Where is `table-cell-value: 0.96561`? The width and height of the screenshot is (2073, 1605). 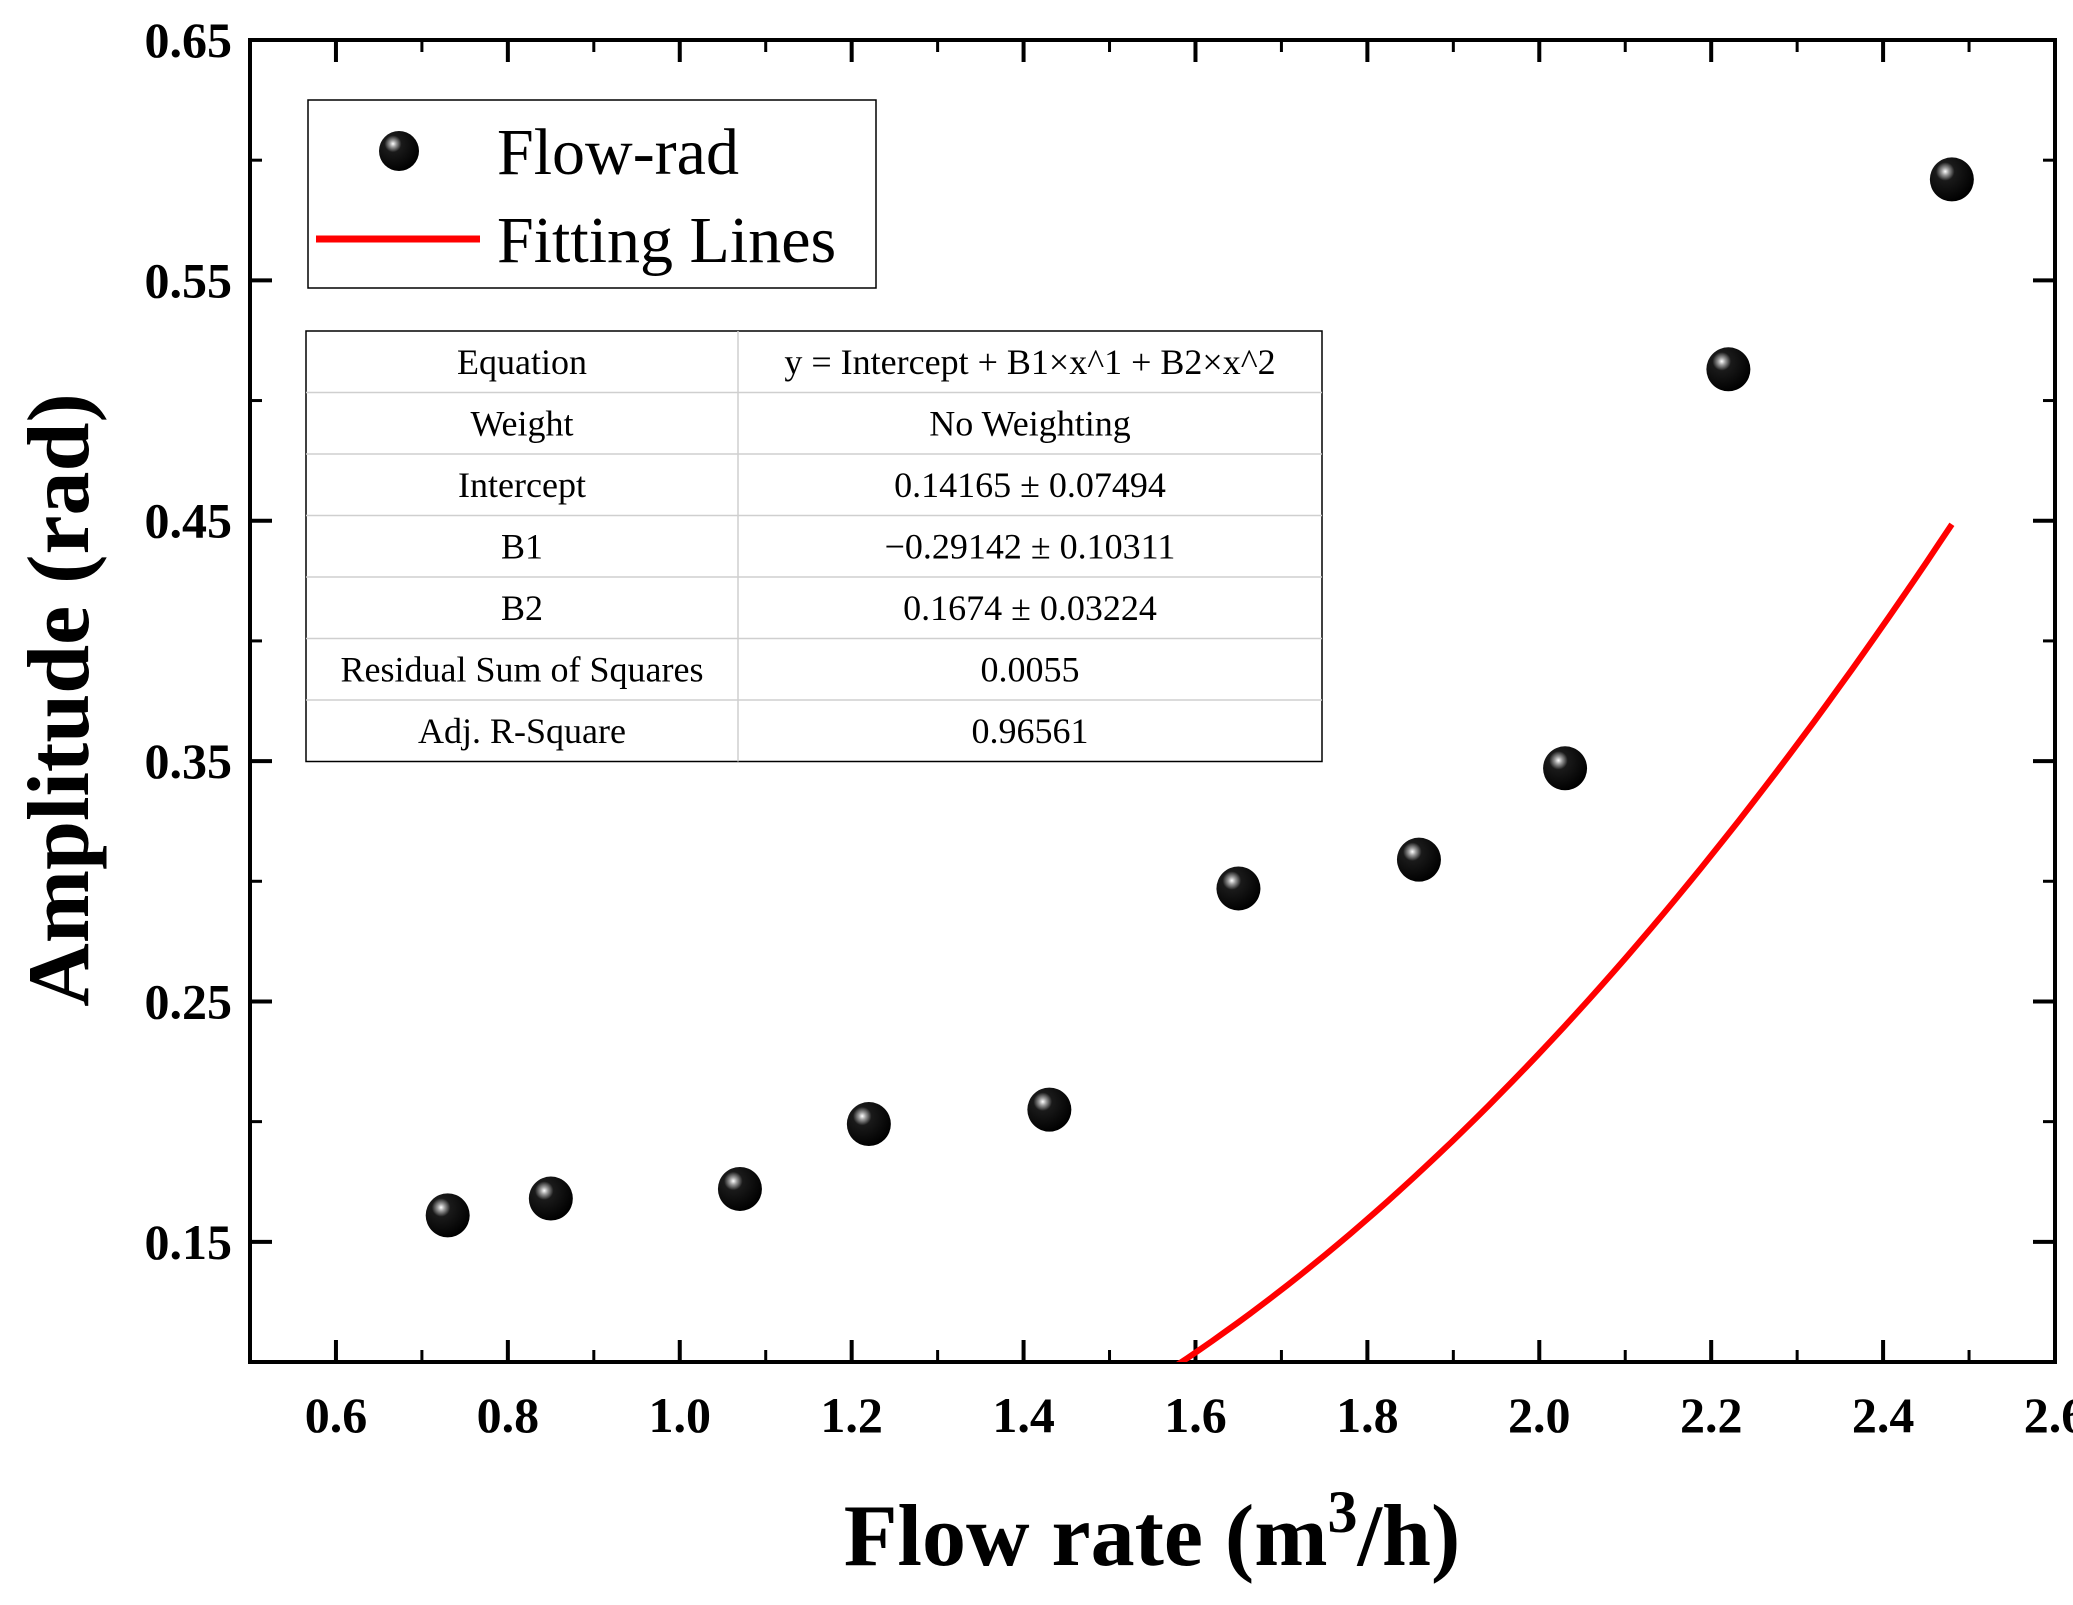
table-cell-value: 0.96561 is located at coordinates (1030, 731).